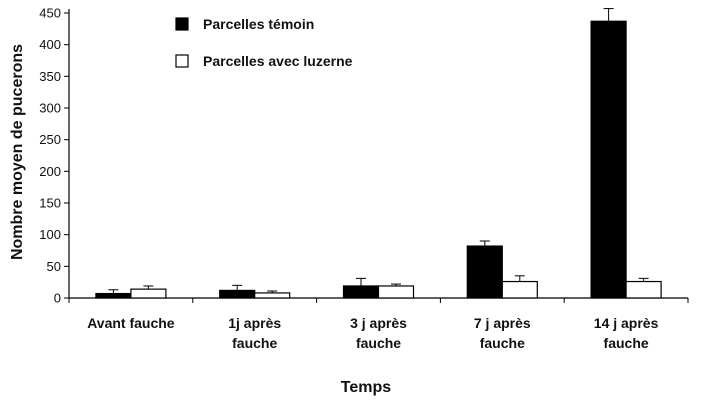 Image resolution: width=711 pixels, height=405 pixels. Describe the element at coordinates (50, 171) in the screenshot. I see `y-tick-label: 200` at that location.